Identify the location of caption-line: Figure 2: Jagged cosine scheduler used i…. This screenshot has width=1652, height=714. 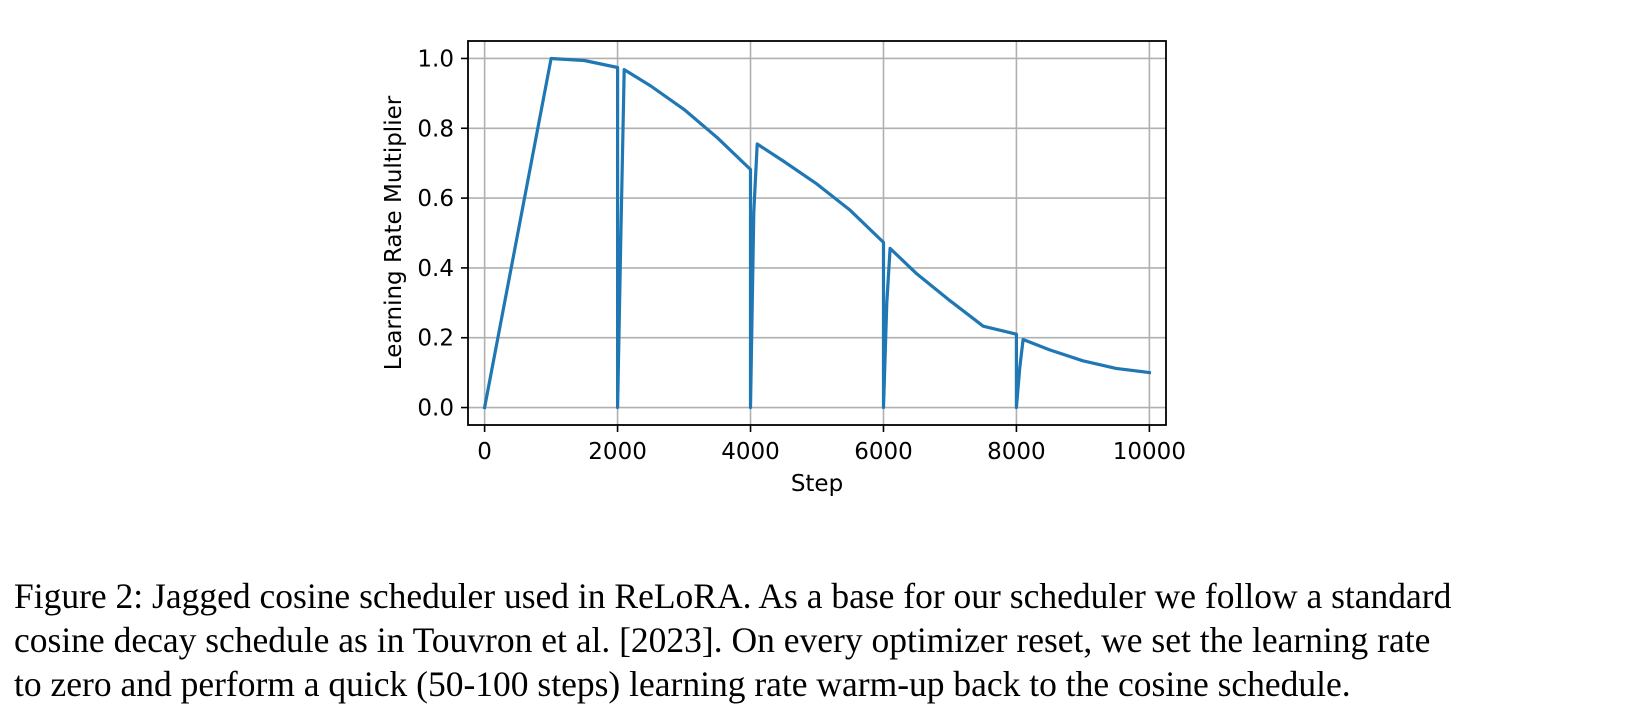
(733, 596).